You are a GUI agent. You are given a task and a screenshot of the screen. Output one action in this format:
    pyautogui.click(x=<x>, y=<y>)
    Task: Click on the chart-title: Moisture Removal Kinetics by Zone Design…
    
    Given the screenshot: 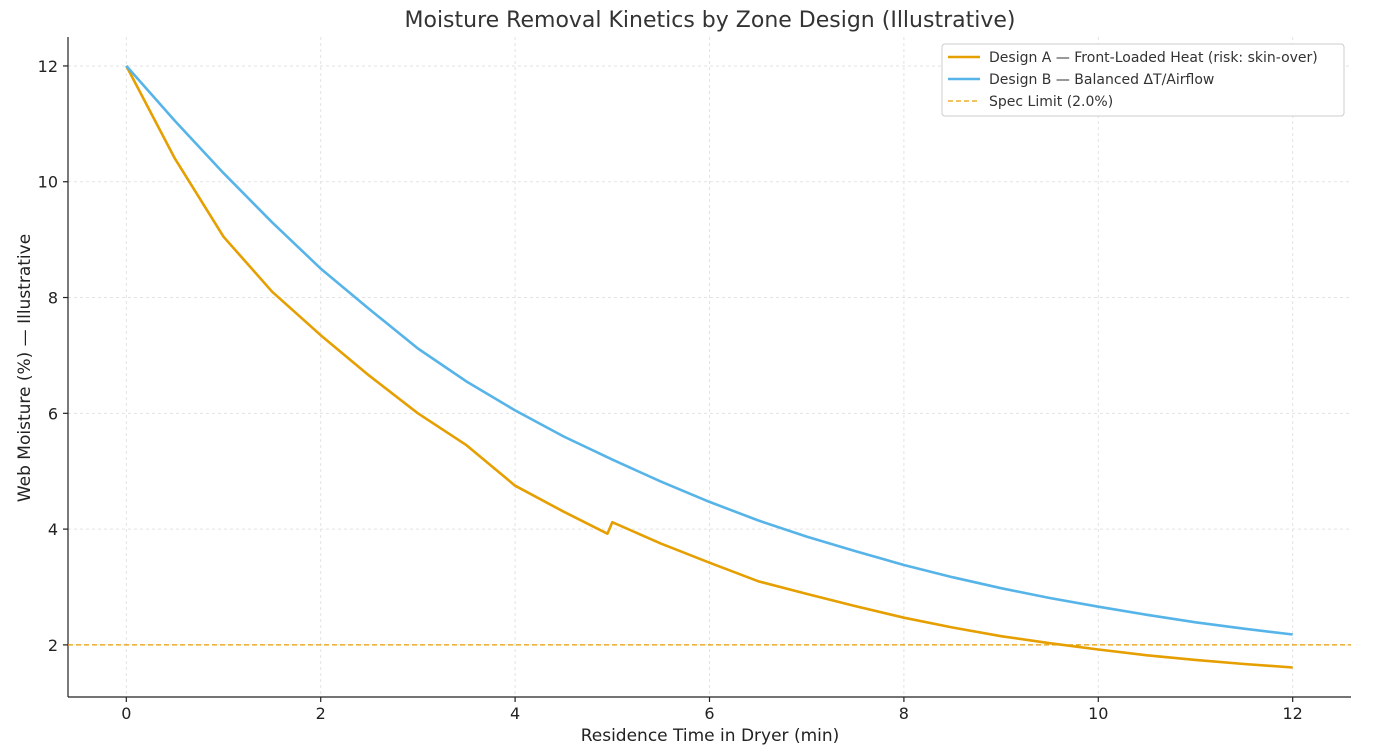 What is the action you would take?
    pyautogui.click(x=710, y=20)
    